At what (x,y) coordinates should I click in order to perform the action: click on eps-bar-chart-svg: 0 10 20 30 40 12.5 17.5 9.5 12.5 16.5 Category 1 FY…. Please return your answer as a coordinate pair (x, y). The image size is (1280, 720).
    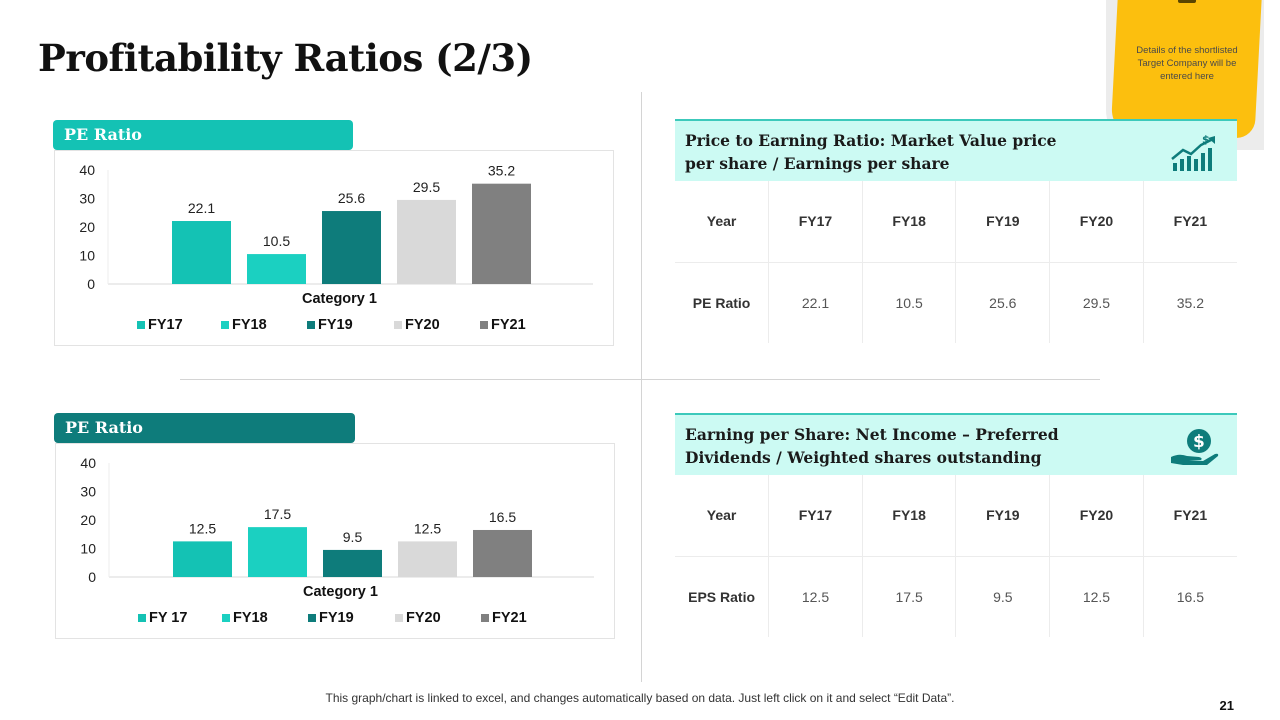
    Looking at the image, I should click on (337, 540).